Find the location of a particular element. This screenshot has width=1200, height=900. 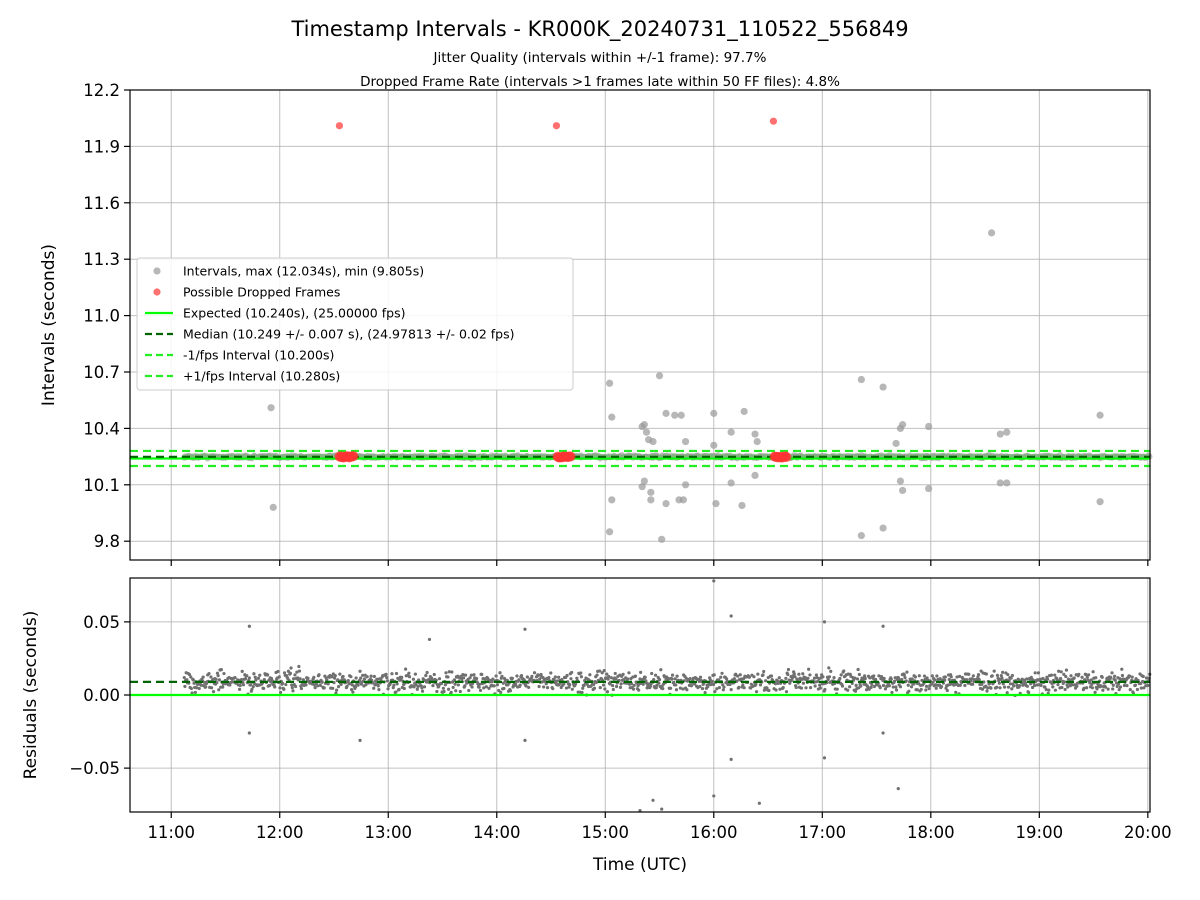

residuals-xtick-label-5: 16:00 is located at coordinates (714, 832).